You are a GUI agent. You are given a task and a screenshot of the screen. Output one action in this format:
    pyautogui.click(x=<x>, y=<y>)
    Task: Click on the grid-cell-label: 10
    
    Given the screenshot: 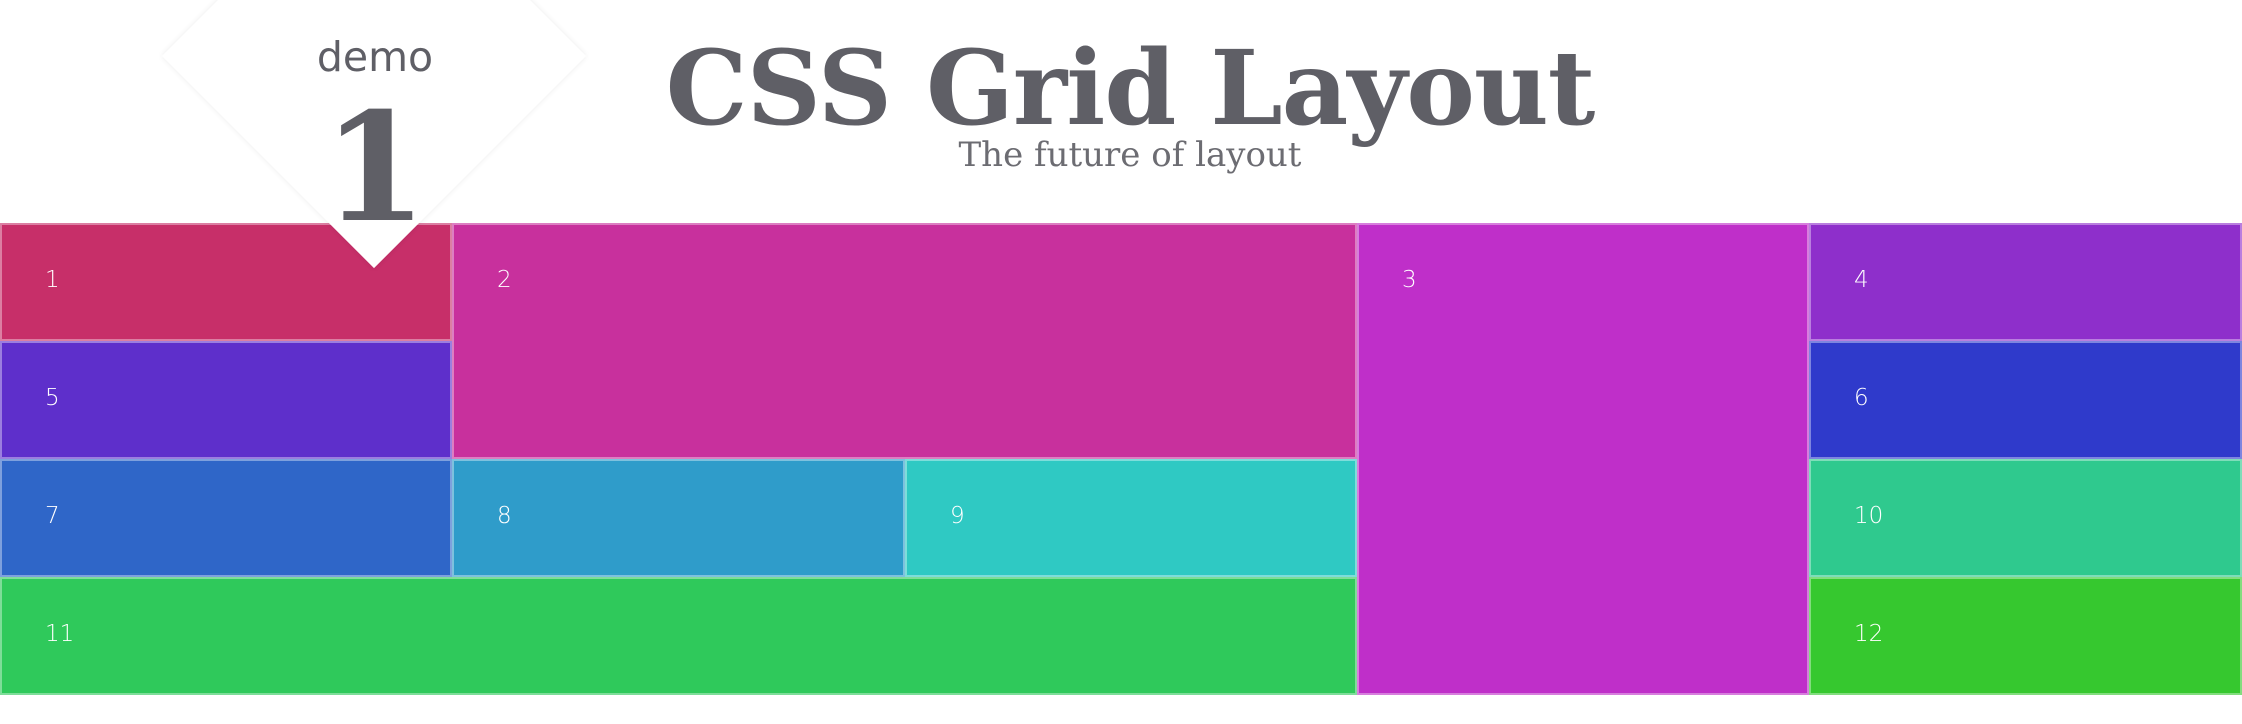 What is the action you would take?
    pyautogui.click(x=1869, y=516)
    